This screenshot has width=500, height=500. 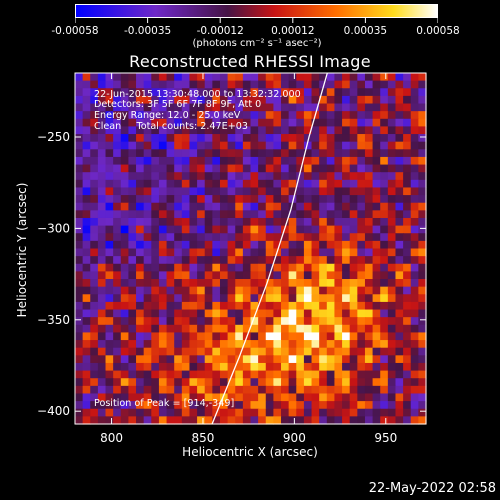 What do you see at coordinates (365, 31) in the screenshot?
I see `colorbar-tick-label: 0.00035` at bounding box center [365, 31].